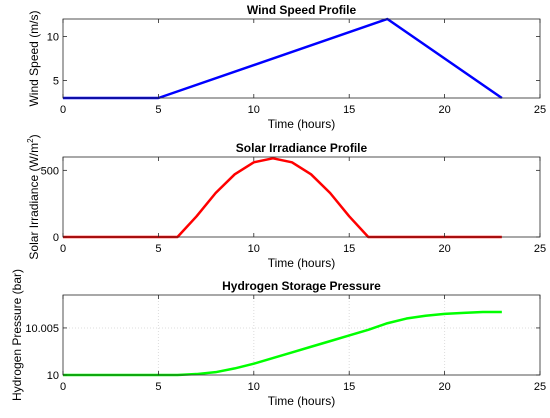 This screenshot has height=418, width=550. Describe the element at coordinates (17, 335) in the screenshot. I see `y-axis-label: Hydrogen Pressure (bar)` at that location.